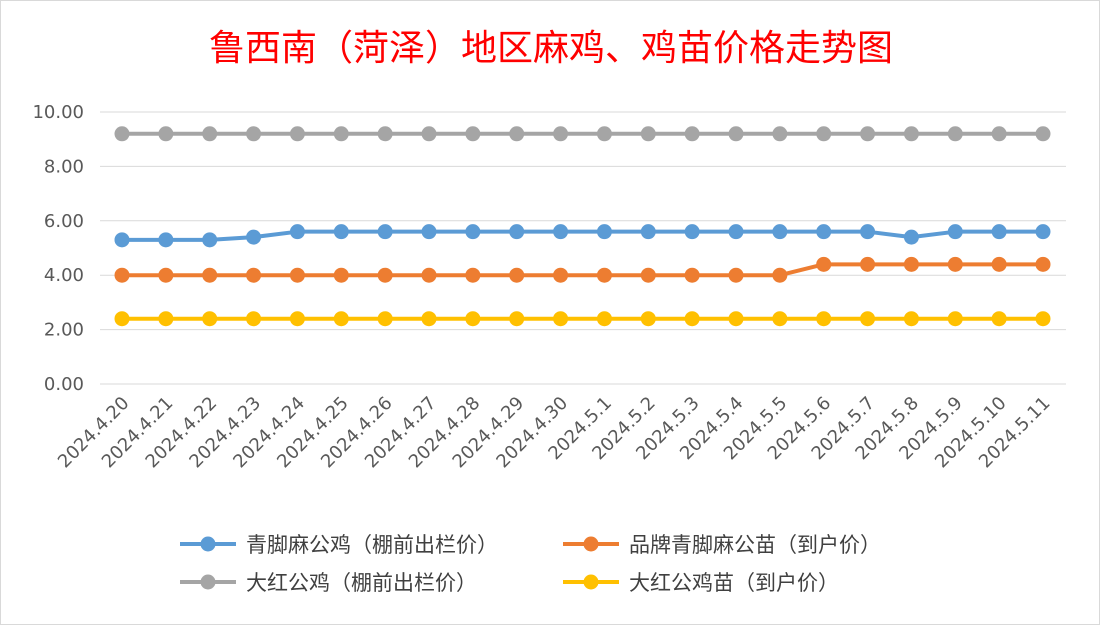  I want to click on y-tick-label: 10.00, so click(58, 112).